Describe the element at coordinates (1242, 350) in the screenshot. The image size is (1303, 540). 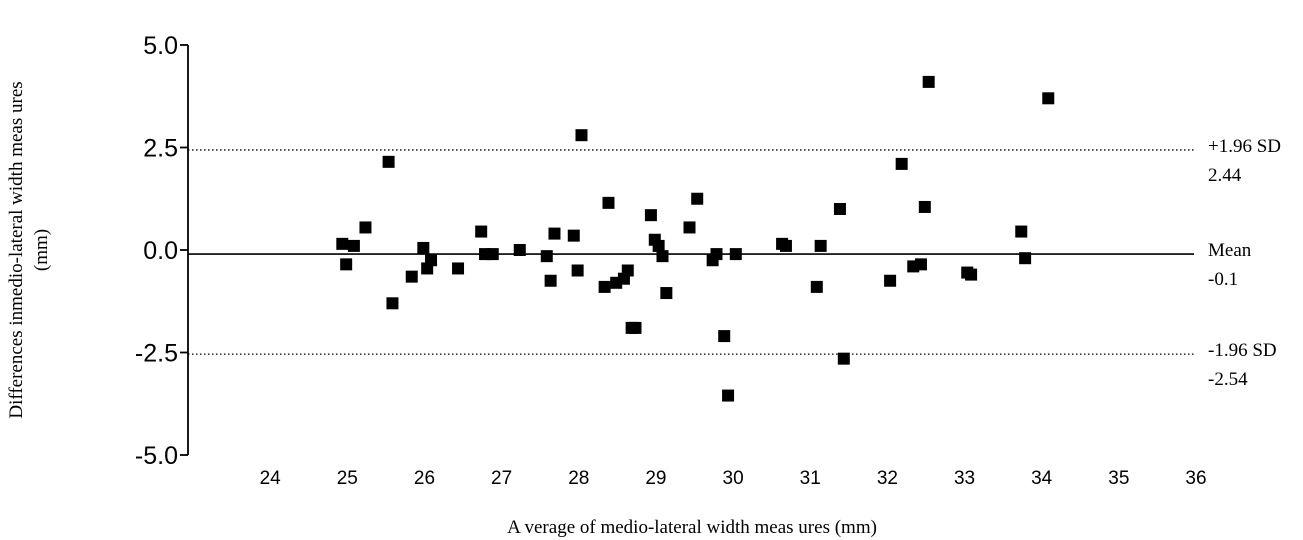
I see `reference-label-2: -1.96 SD` at that location.